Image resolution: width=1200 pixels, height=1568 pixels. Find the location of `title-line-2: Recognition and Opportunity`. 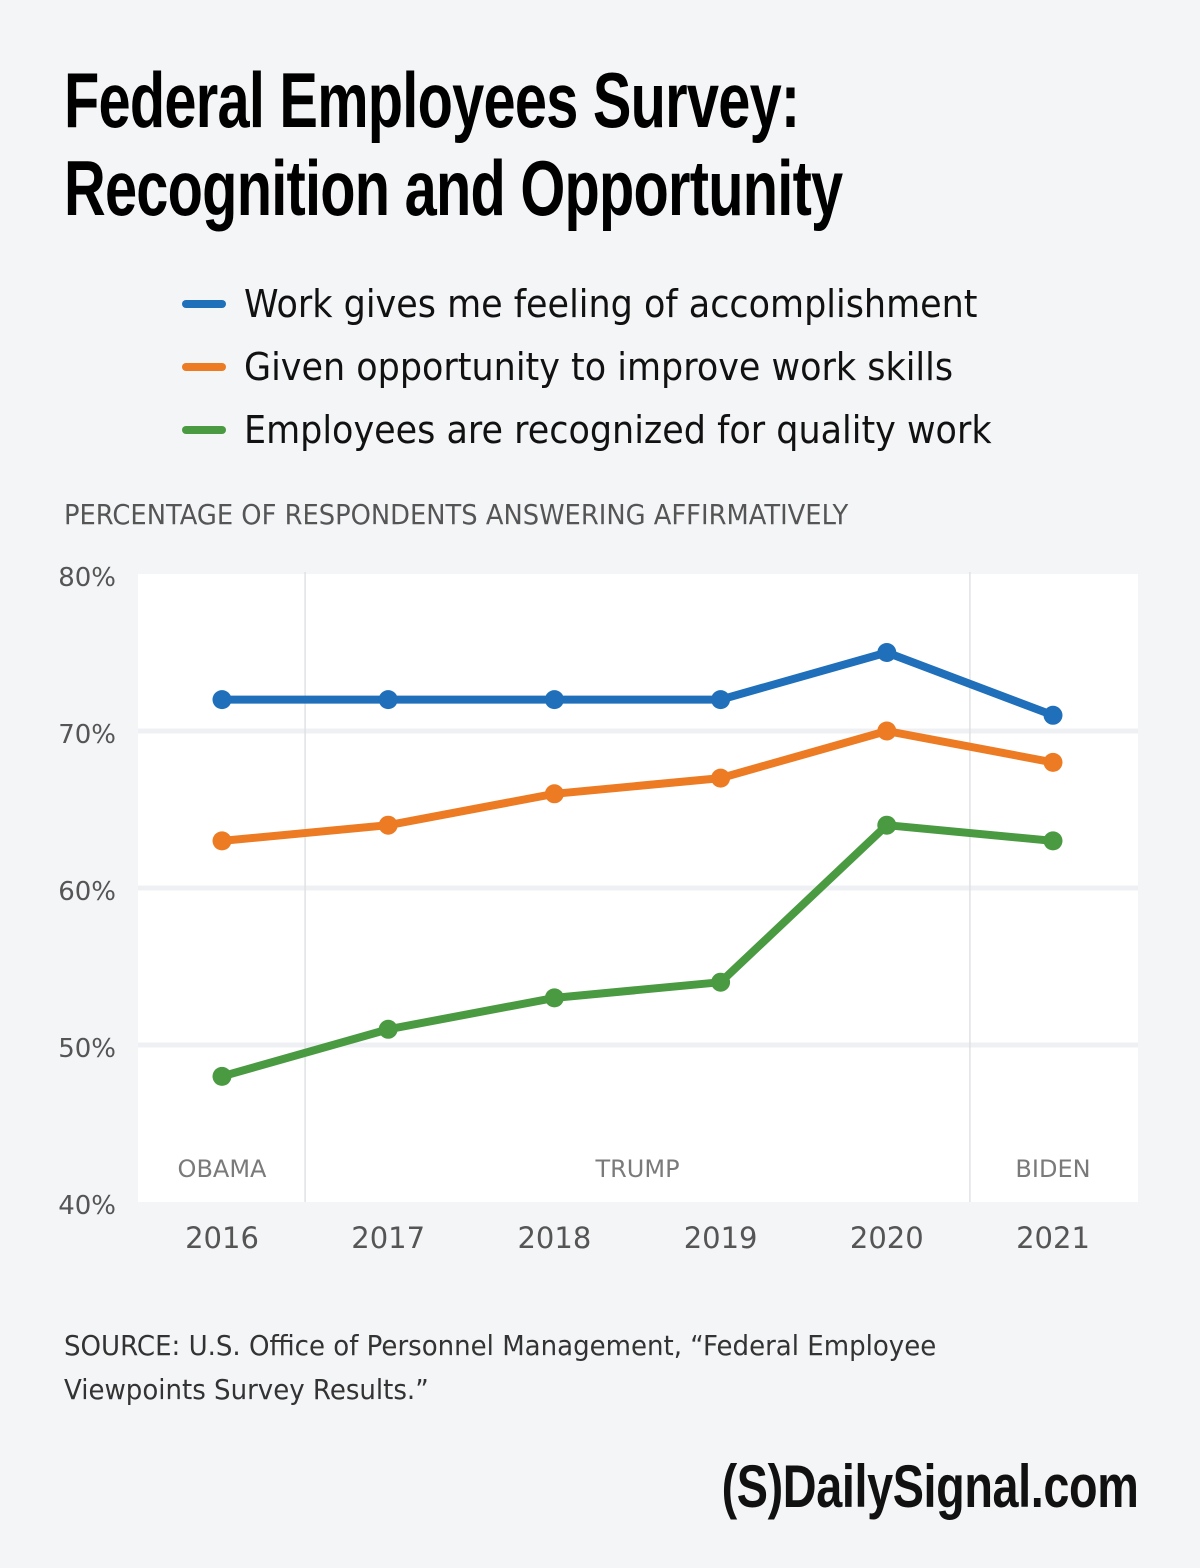

title-line-2: Recognition and Opportunity is located at coordinates (453, 188).